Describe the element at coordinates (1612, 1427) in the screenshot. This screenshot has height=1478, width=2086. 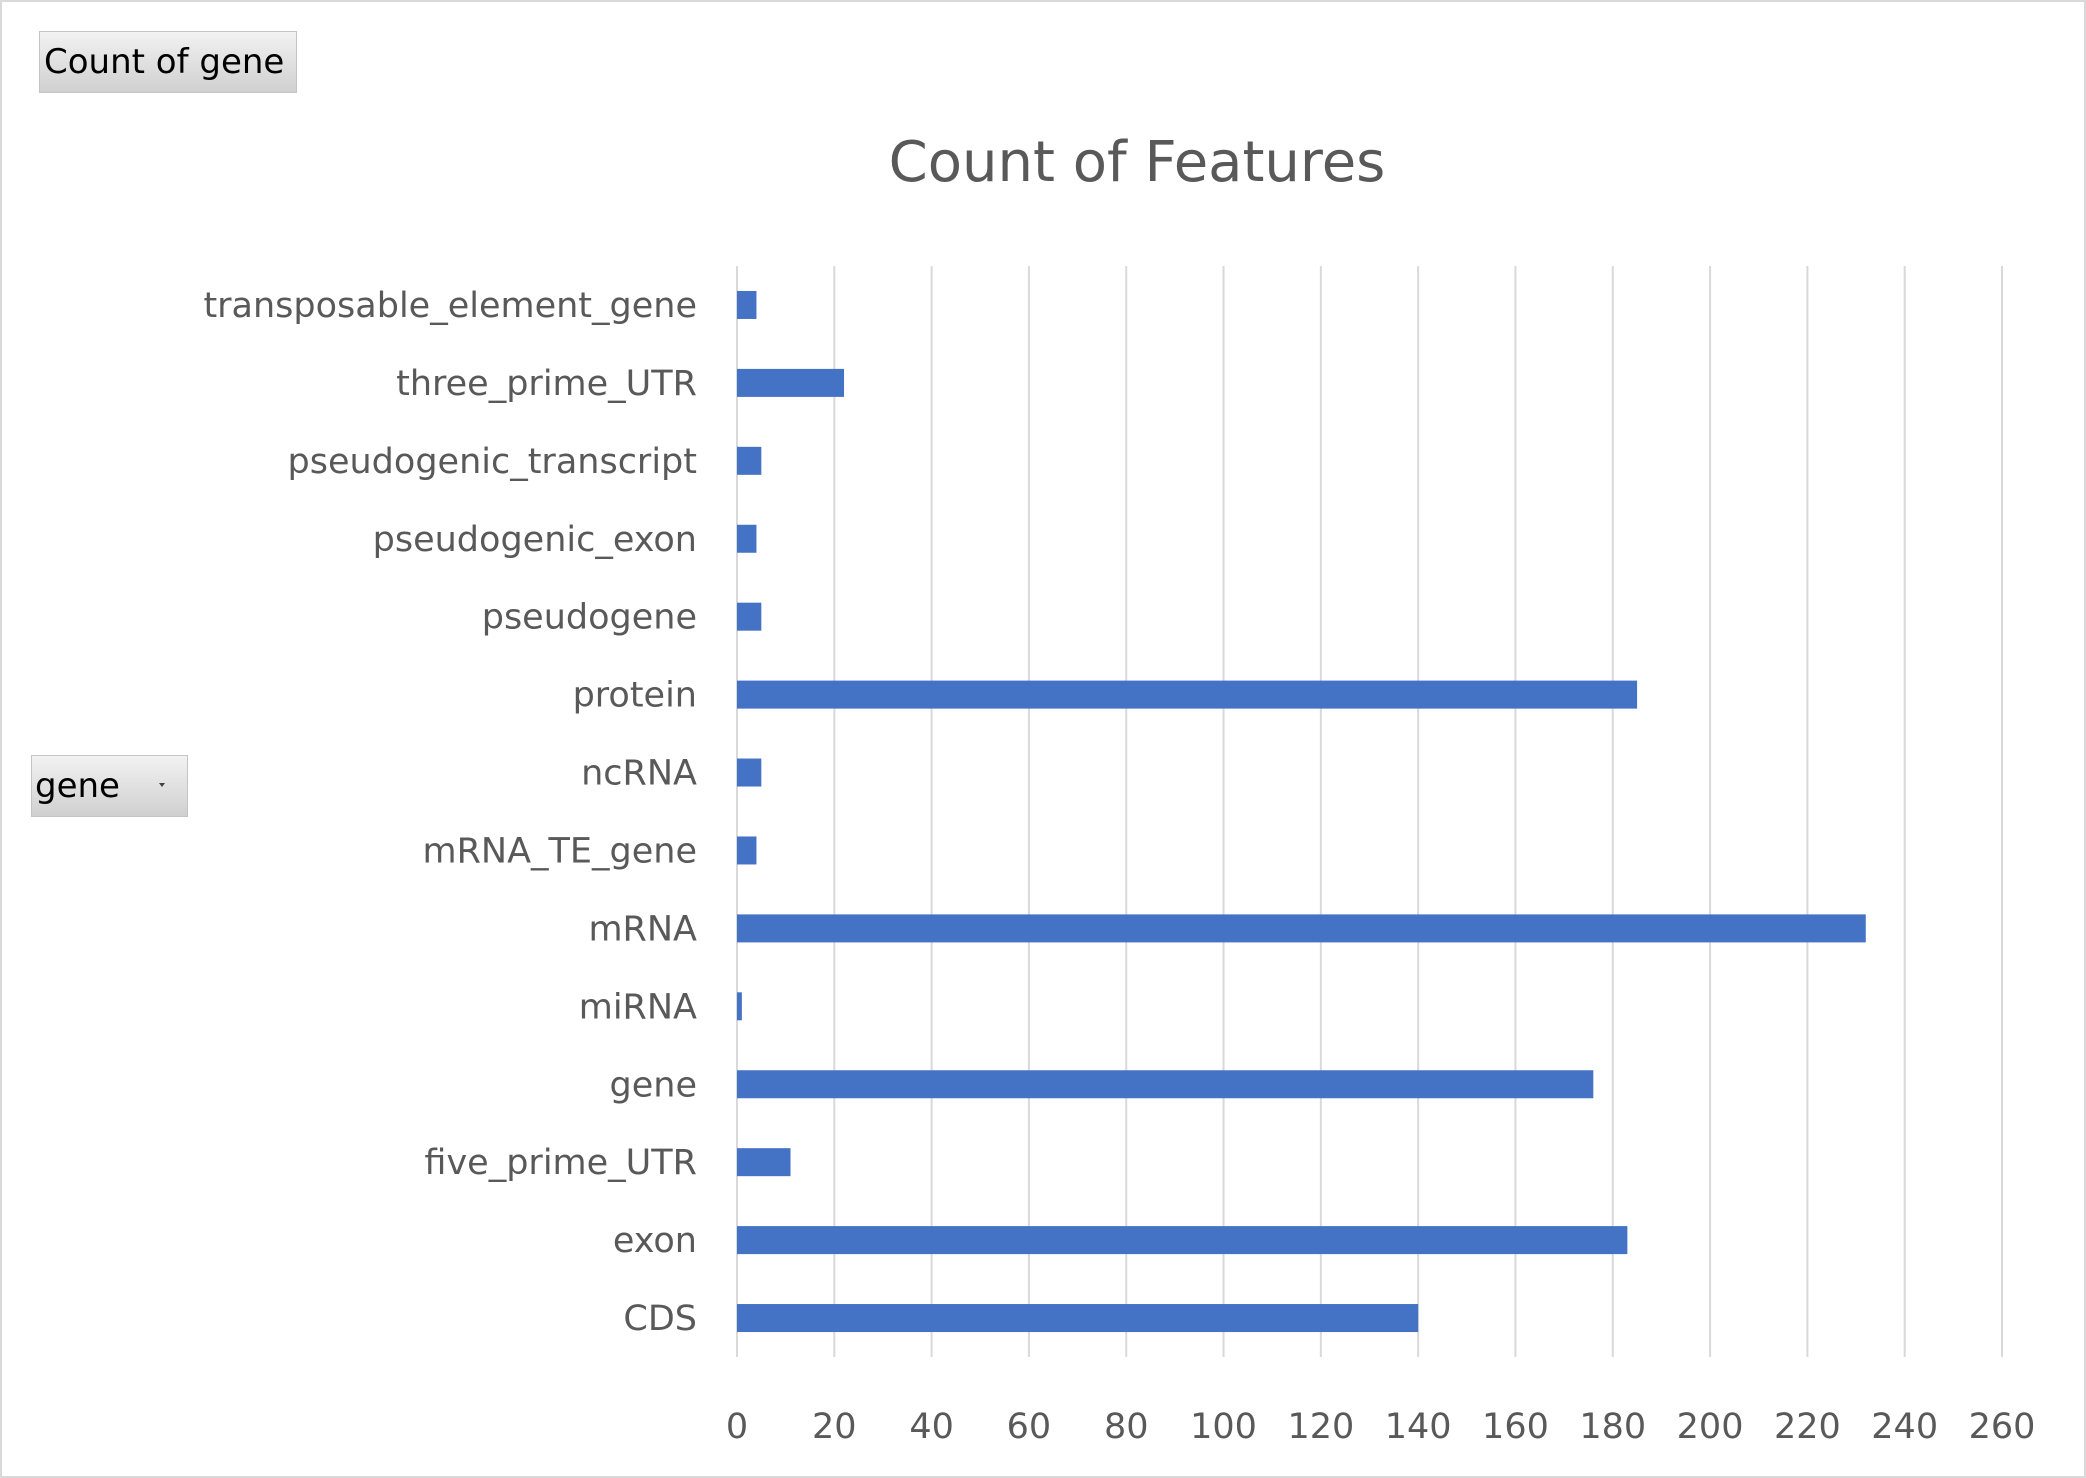
I see `x-tick-label: 180` at that location.